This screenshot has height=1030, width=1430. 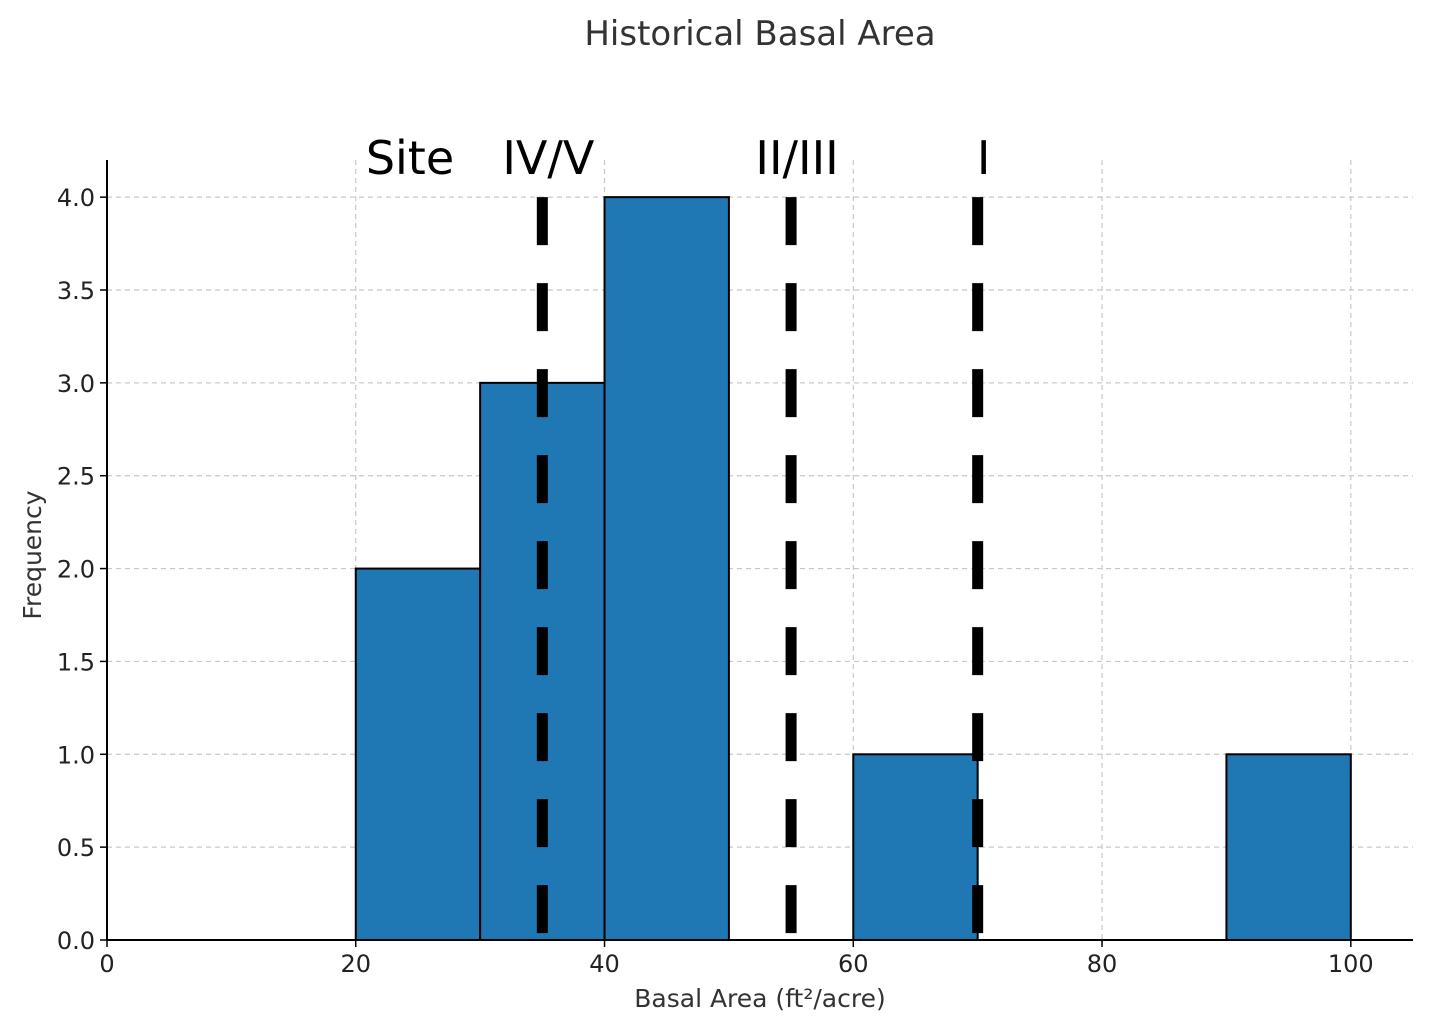 I want to click on x-tick-label: 100, so click(x=1351, y=964).